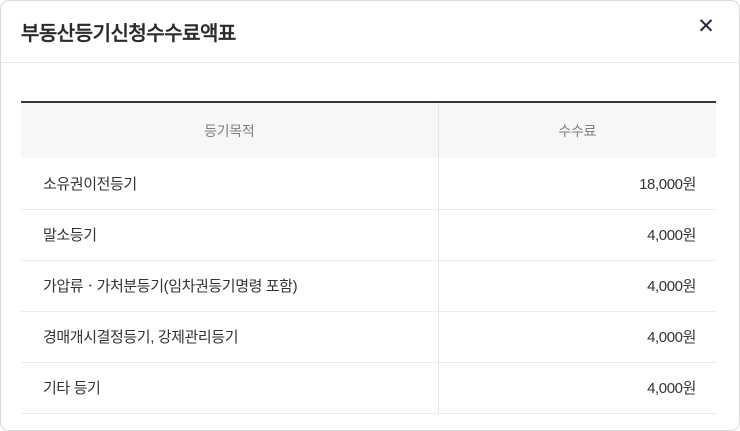 The height and width of the screenshot is (431, 740). I want to click on close-button: ✕, so click(706, 26).